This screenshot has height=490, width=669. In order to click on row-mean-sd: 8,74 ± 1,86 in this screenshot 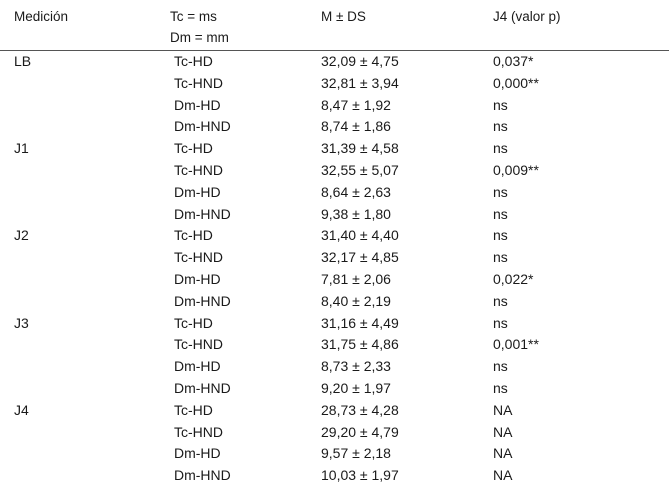, I will do `click(356, 126)`.